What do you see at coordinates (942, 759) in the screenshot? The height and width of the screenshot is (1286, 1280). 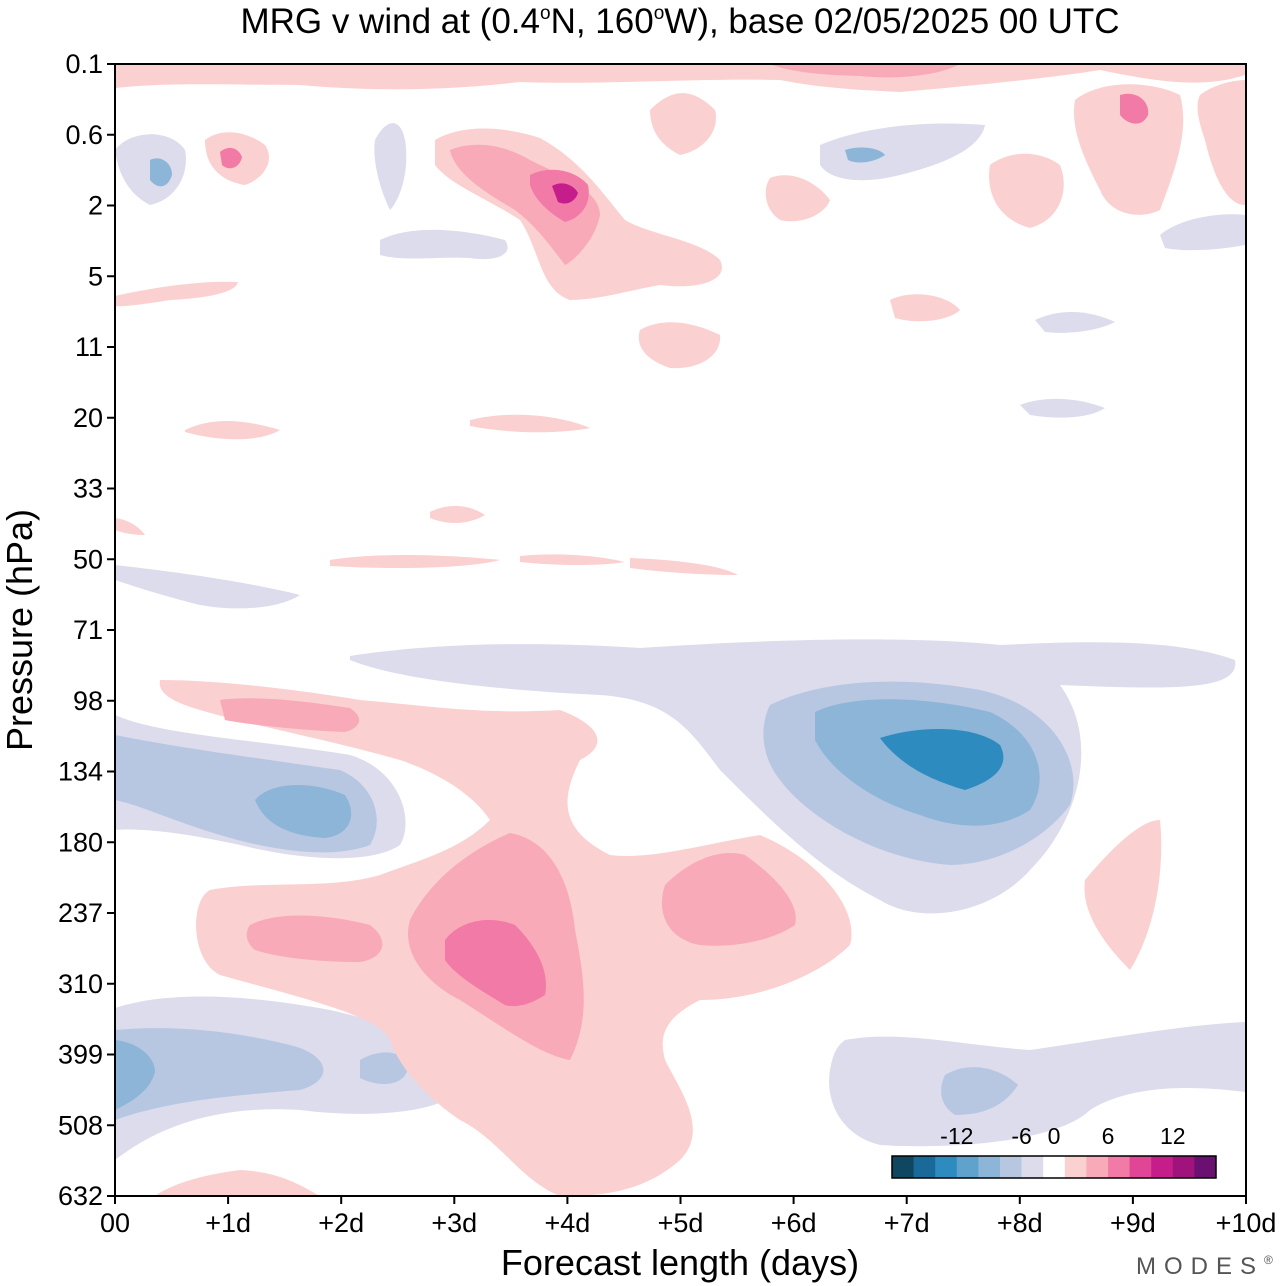 I see `contour-neg-upper-trop-level4` at bounding box center [942, 759].